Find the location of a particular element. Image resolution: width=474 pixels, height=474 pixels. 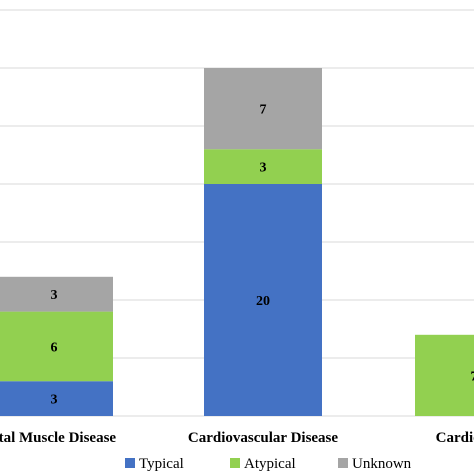

legend-label-unknown: Unknown is located at coordinates (382, 464).